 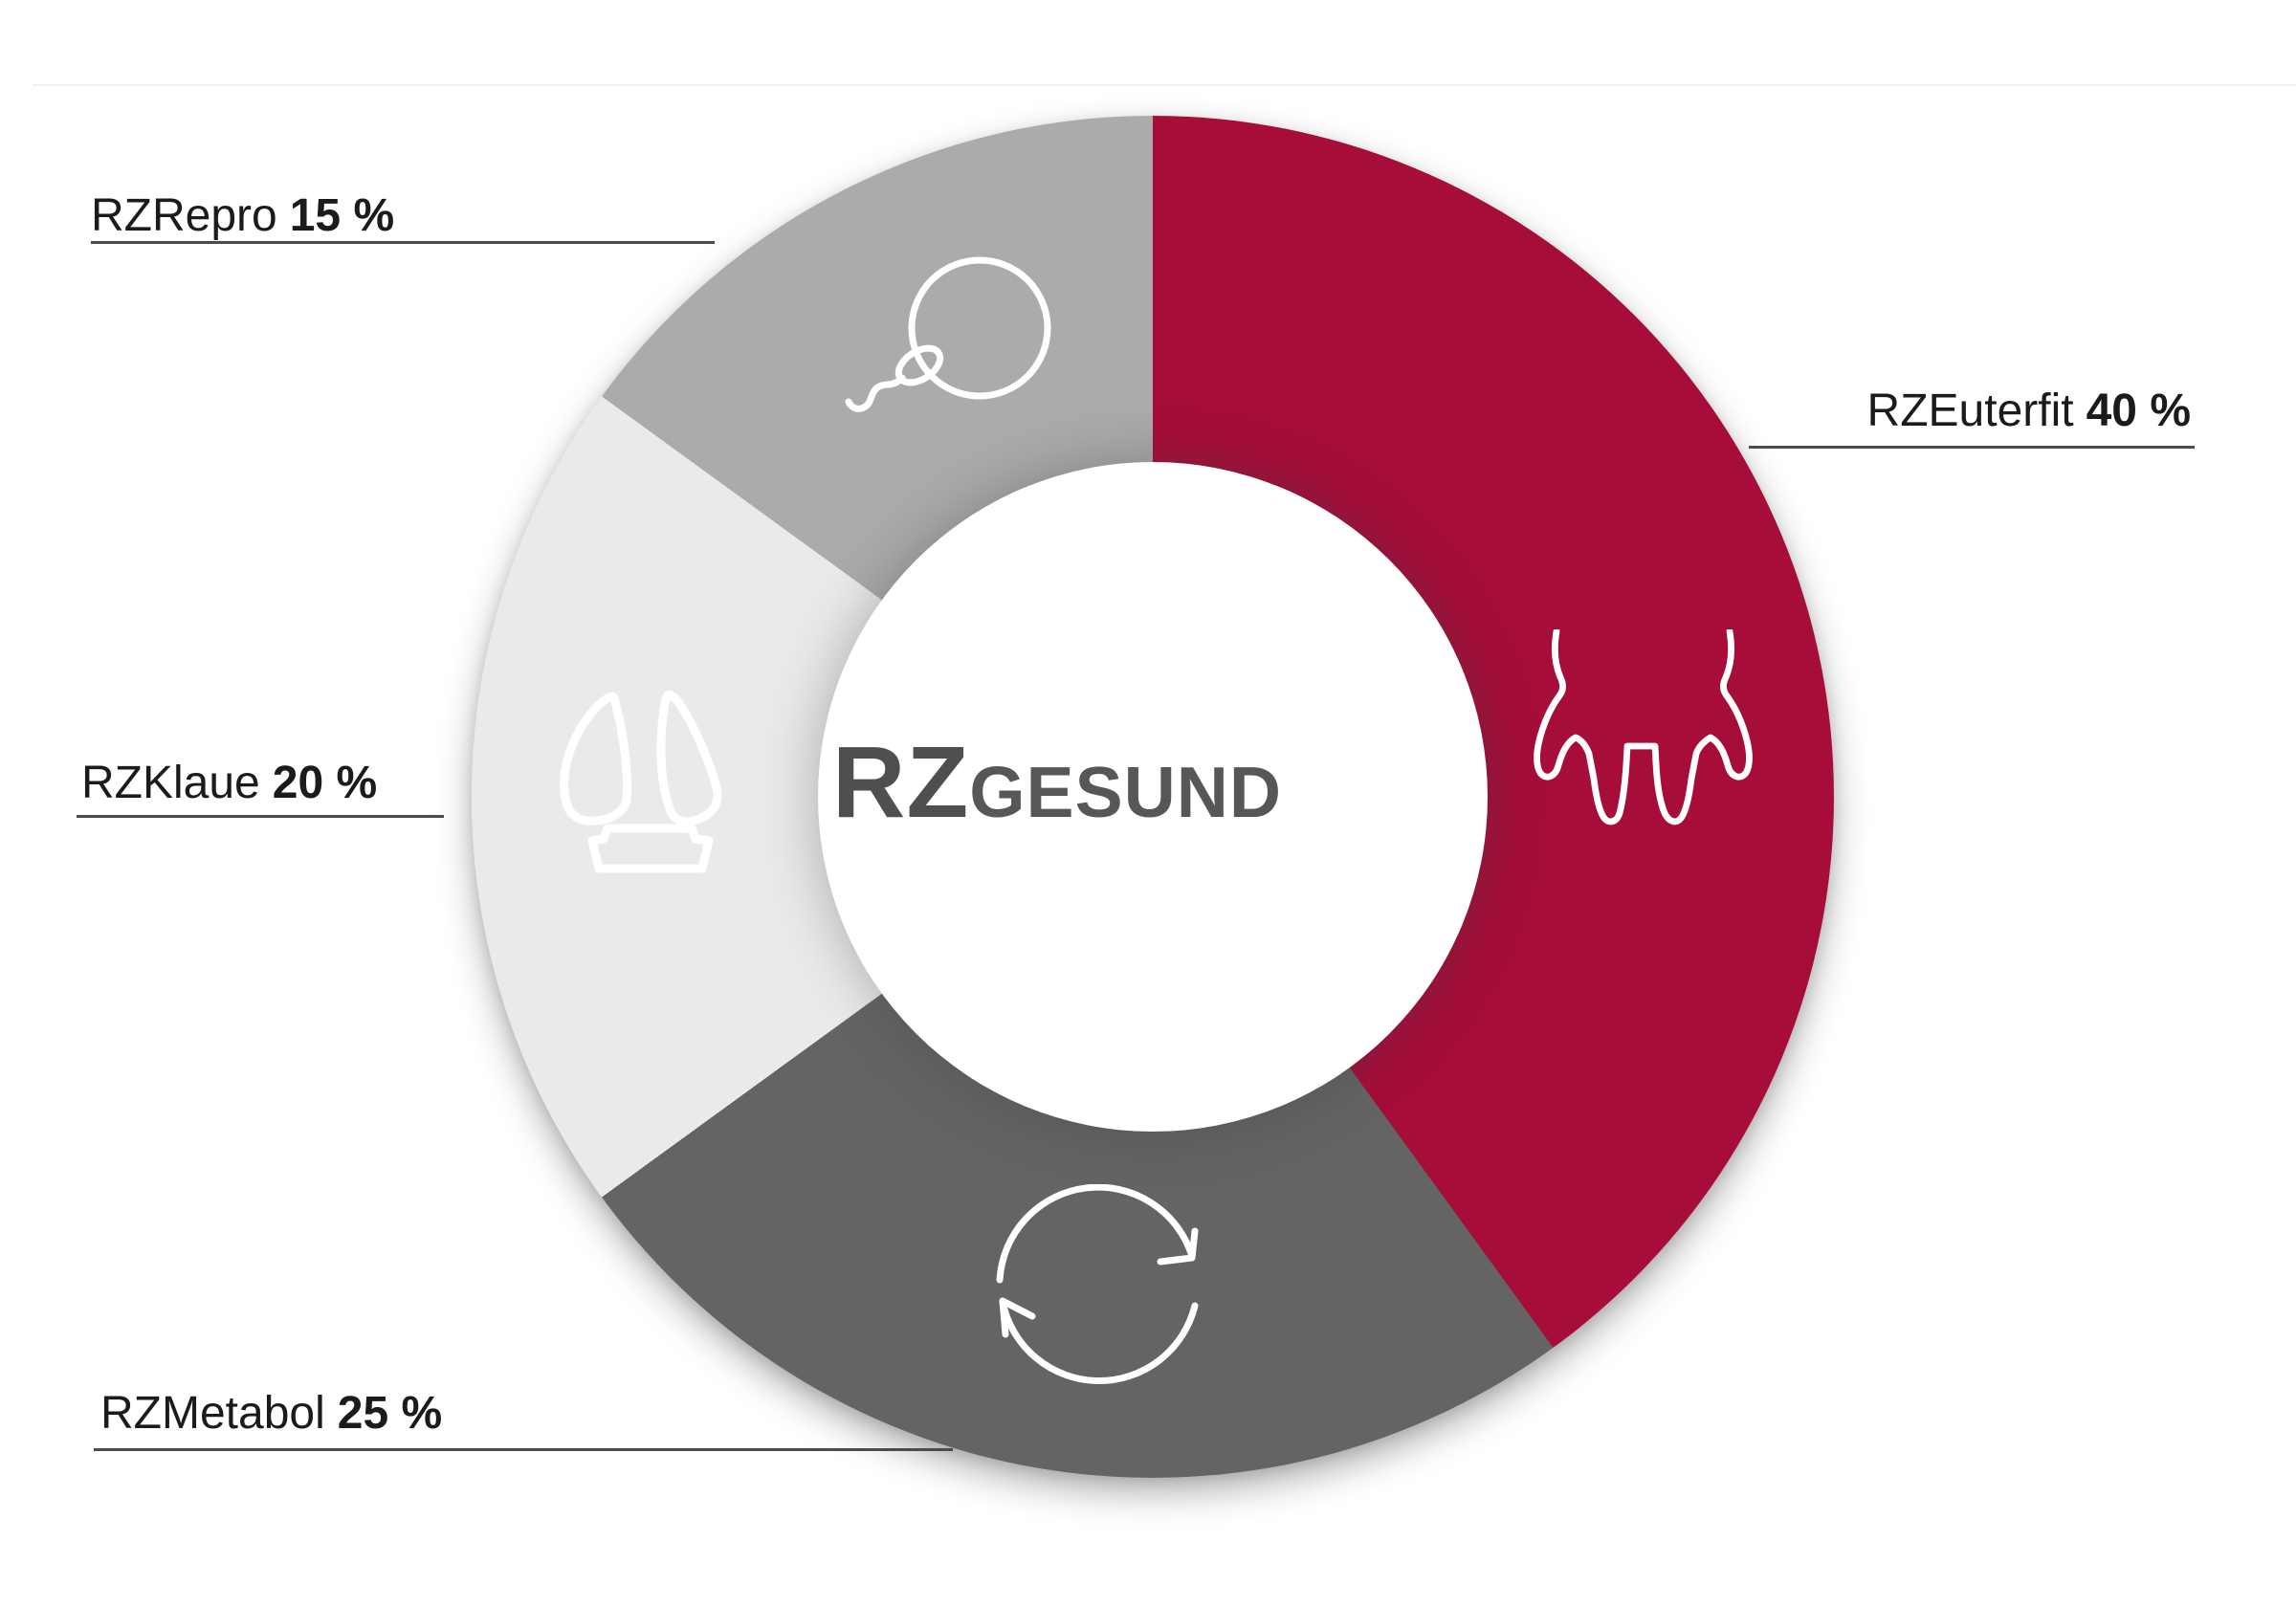 I want to click on label-rzklaue: RZKlaue 20 %, so click(x=229, y=783).